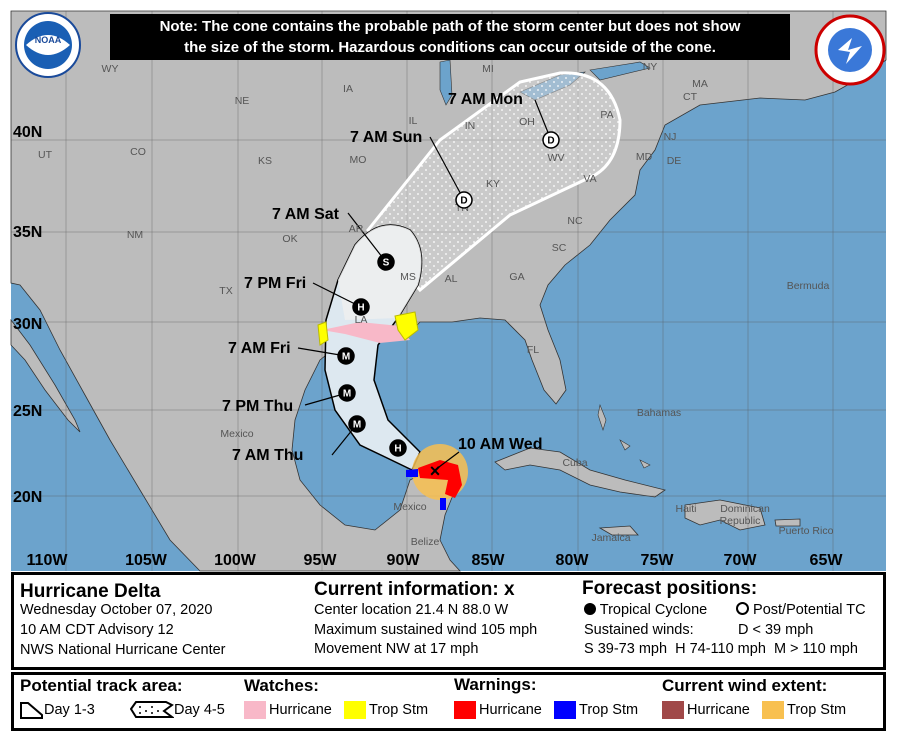  What do you see at coordinates (808, 286) in the screenshot?
I see `region-label: Bermuda` at bounding box center [808, 286].